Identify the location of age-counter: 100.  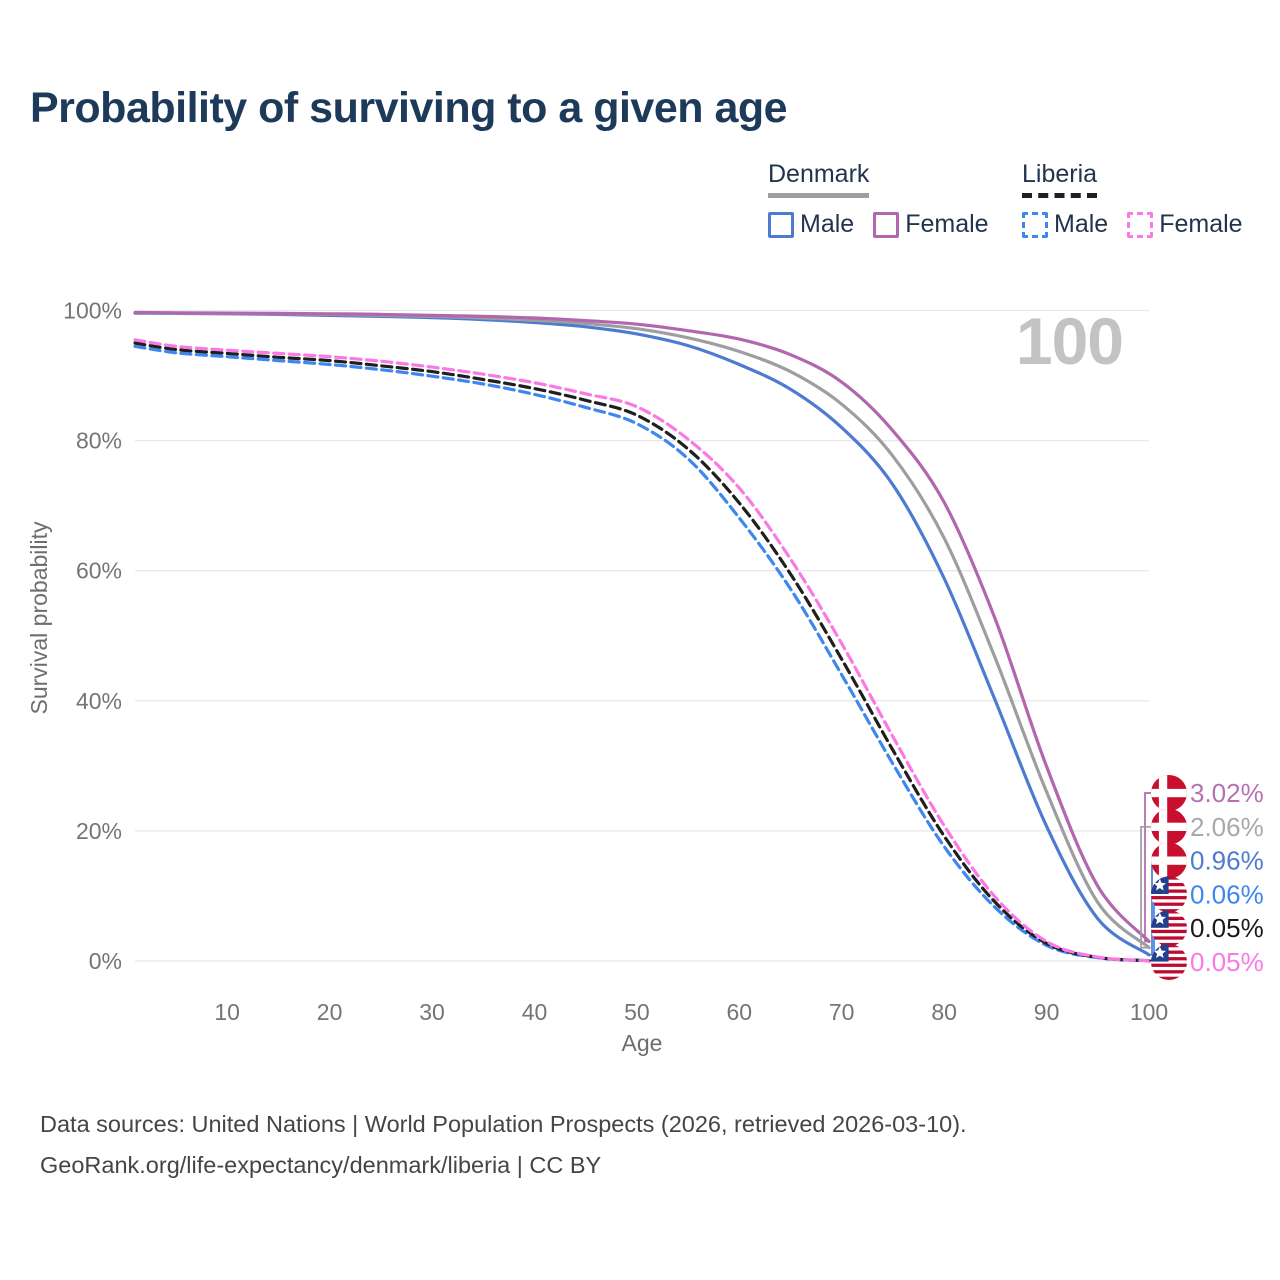
(1069, 341).